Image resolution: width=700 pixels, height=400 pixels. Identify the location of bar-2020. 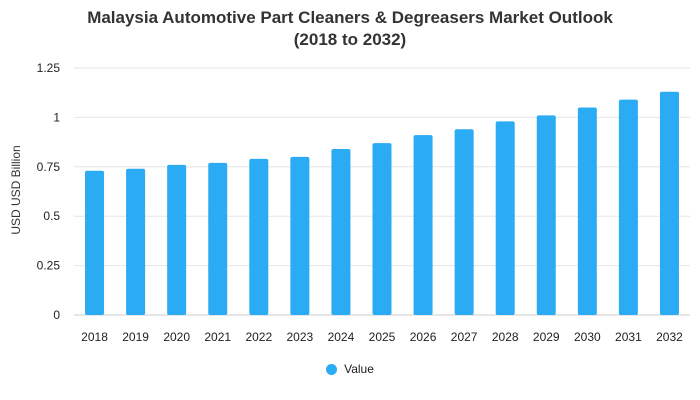
(177, 239).